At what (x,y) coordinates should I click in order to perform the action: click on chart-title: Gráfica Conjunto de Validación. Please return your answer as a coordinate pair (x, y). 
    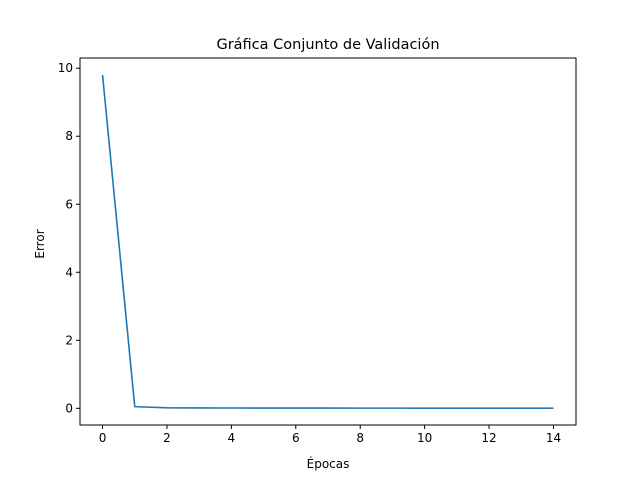
    Looking at the image, I should click on (327, 45).